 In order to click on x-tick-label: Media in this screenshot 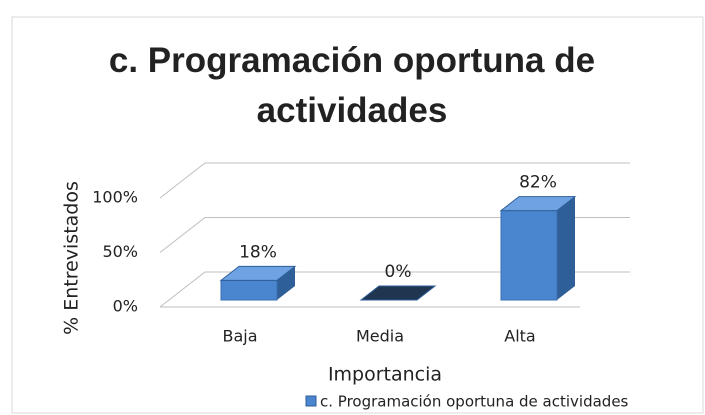, I will do `click(380, 336)`.